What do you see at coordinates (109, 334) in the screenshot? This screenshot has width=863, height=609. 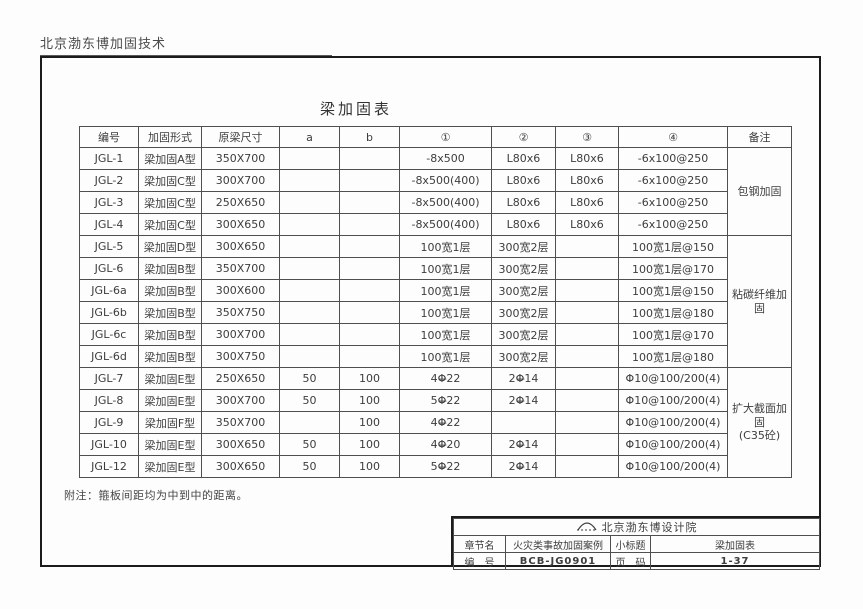 I see `table-cell: JGL-6c` at bounding box center [109, 334].